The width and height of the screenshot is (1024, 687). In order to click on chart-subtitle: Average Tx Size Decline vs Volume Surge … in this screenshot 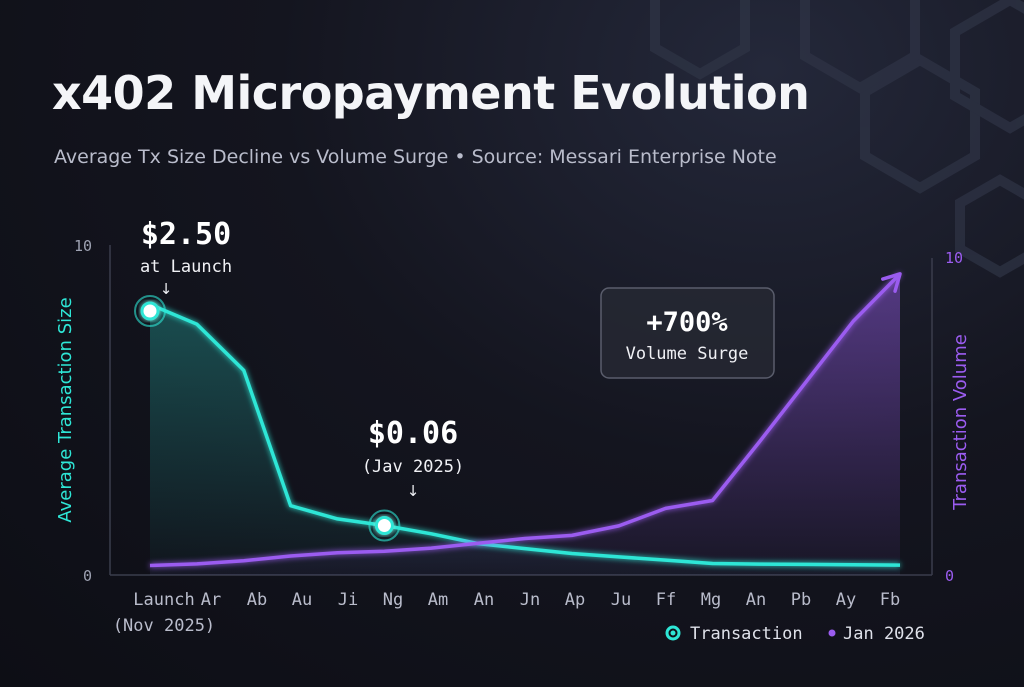, I will do `click(415, 157)`.